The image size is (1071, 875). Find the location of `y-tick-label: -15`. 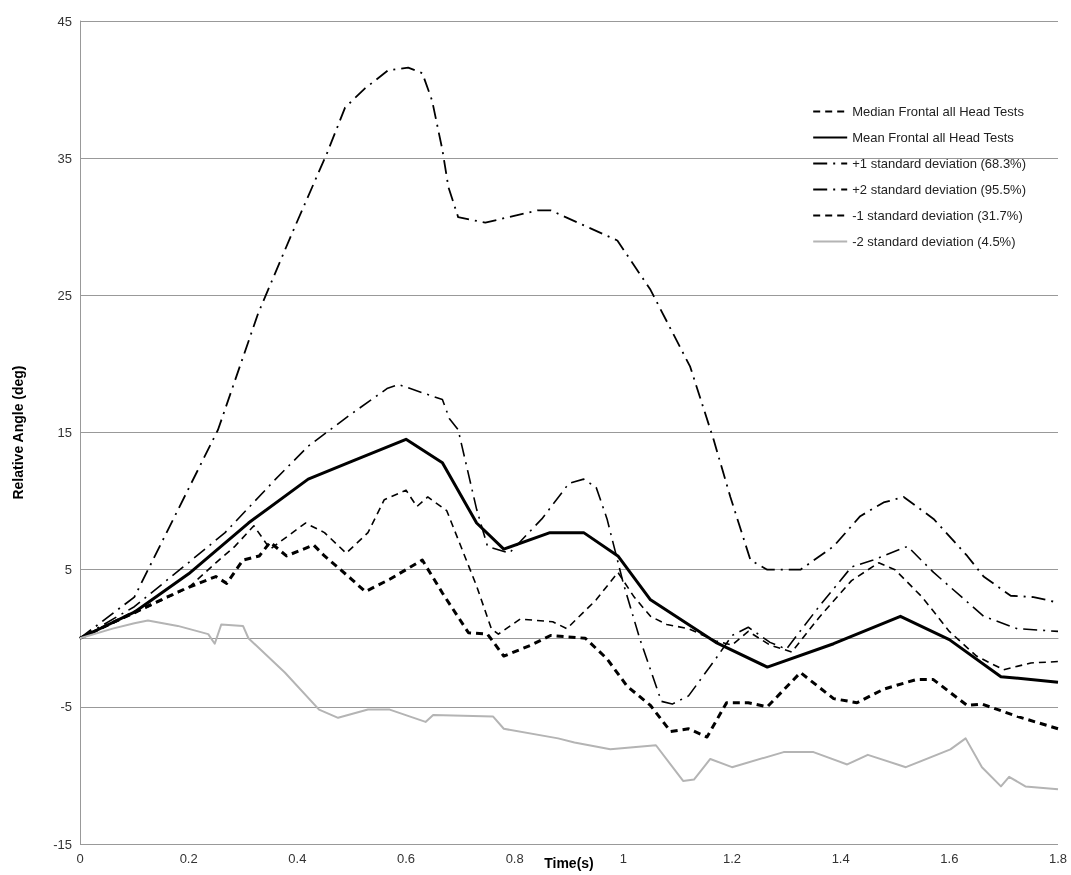

y-tick-label: -15 is located at coordinates (62, 844).